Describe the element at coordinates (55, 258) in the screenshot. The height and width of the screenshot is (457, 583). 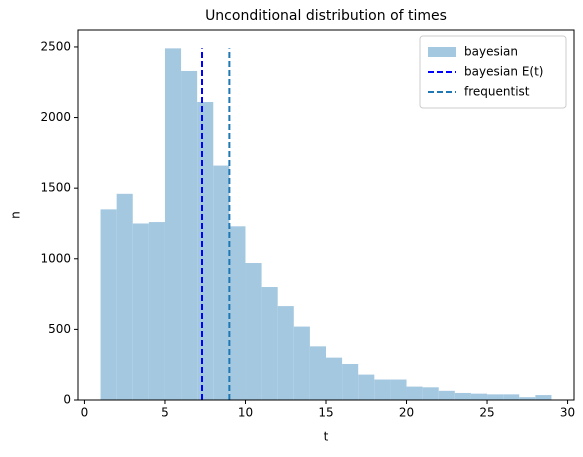
I see `y-tick-label: 1000` at that location.